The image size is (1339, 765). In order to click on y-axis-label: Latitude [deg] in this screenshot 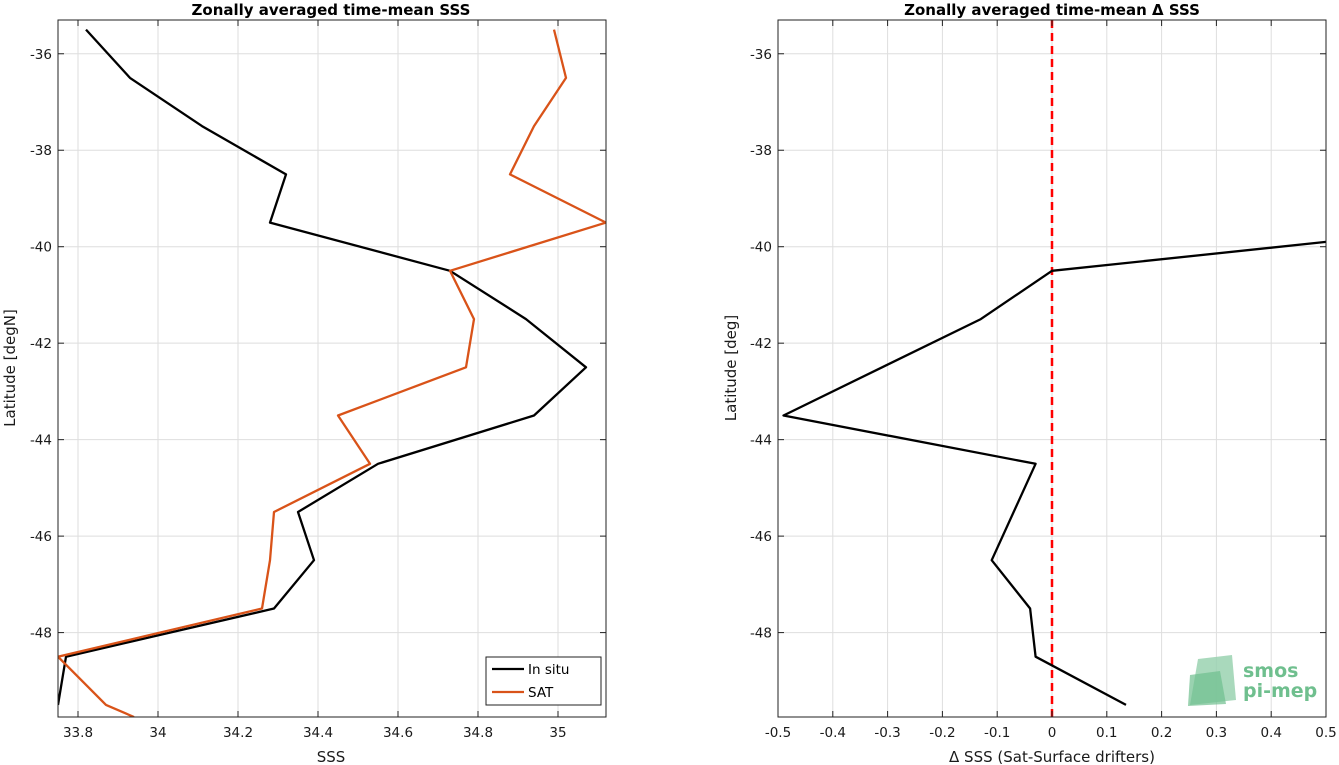, I will do `click(731, 368)`.